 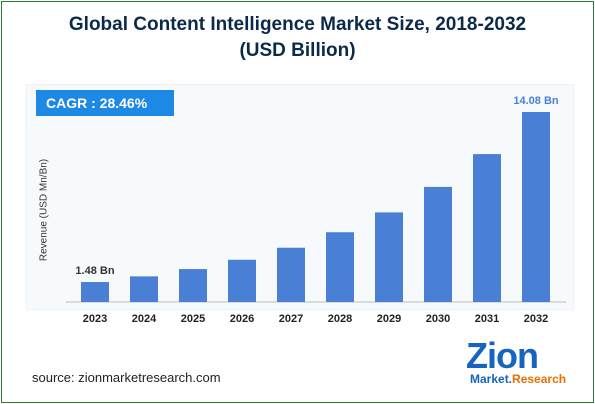 I want to click on x-tick-label-2026: 2026, so click(x=242, y=319).